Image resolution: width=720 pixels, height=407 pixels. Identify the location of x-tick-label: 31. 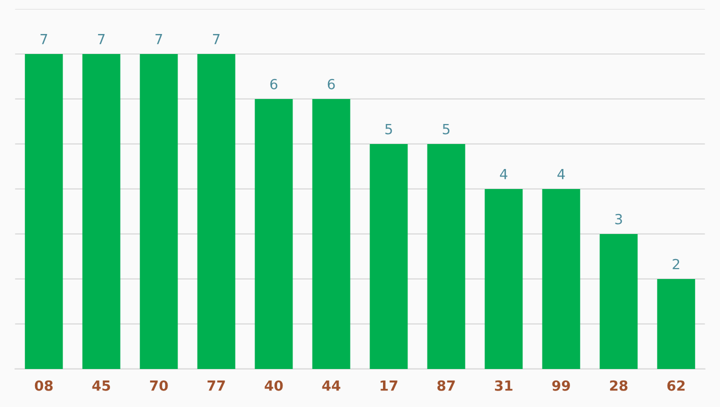
(503, 385).